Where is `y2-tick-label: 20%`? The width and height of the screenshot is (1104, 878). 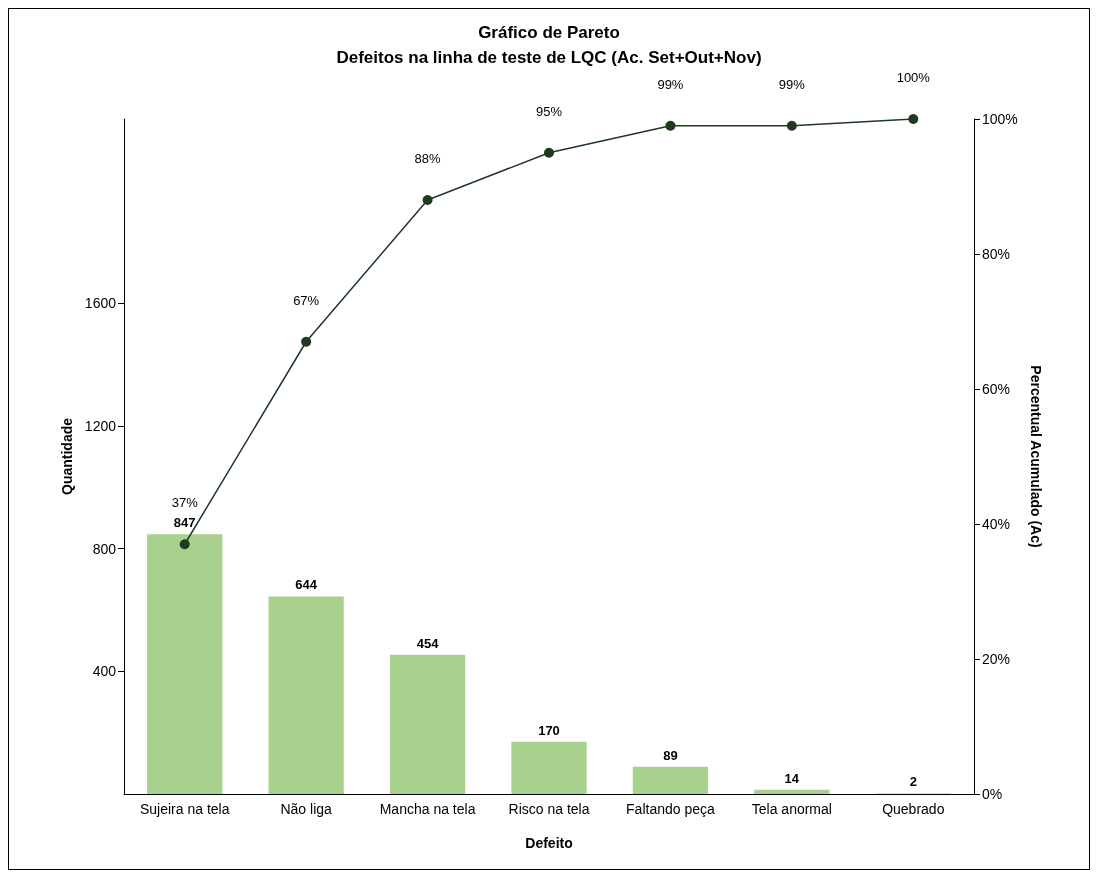
y2-tick-label: 20% is located at coordinates (996, 659).